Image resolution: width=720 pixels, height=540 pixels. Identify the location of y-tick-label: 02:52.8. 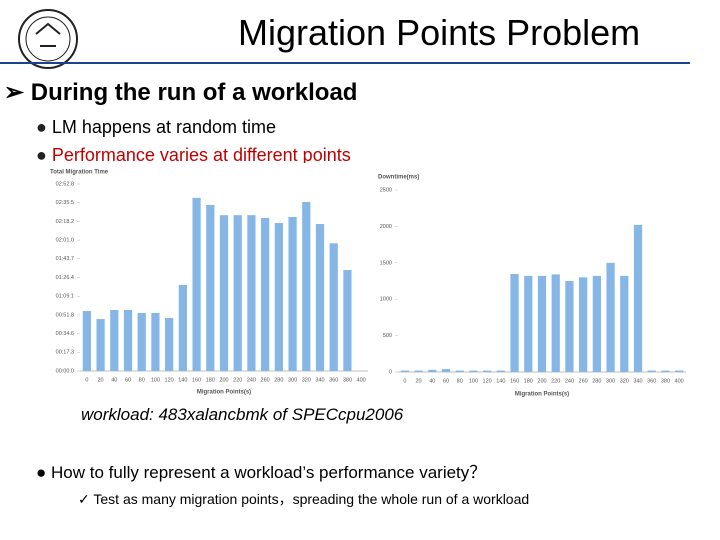
(65, 184).